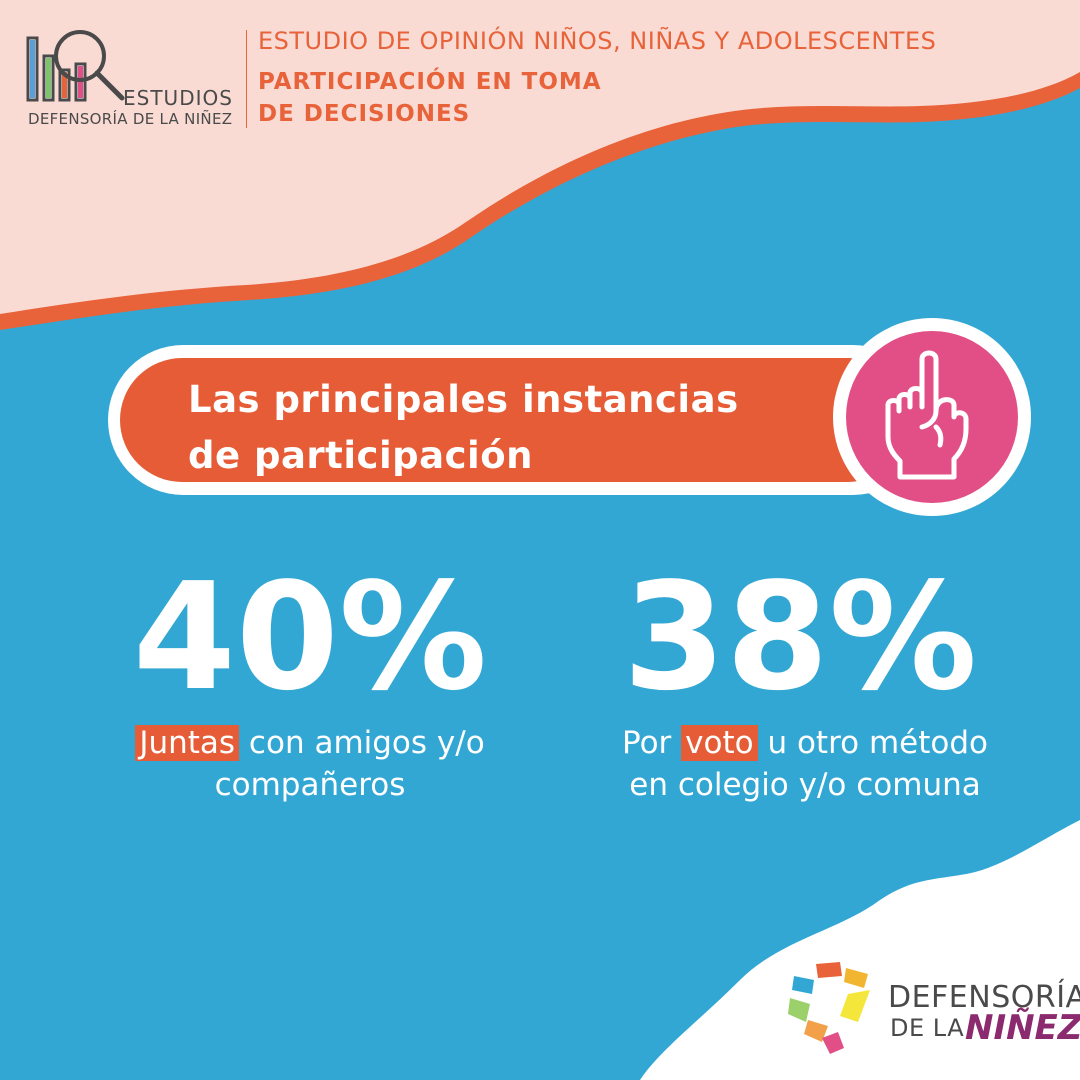 Image resolution: width=1080 pixels, height=1080 pixels. Describe the element at coordinates (872, 743) in the screenshot. I see `stat-description-line1: u otro método` at that location.